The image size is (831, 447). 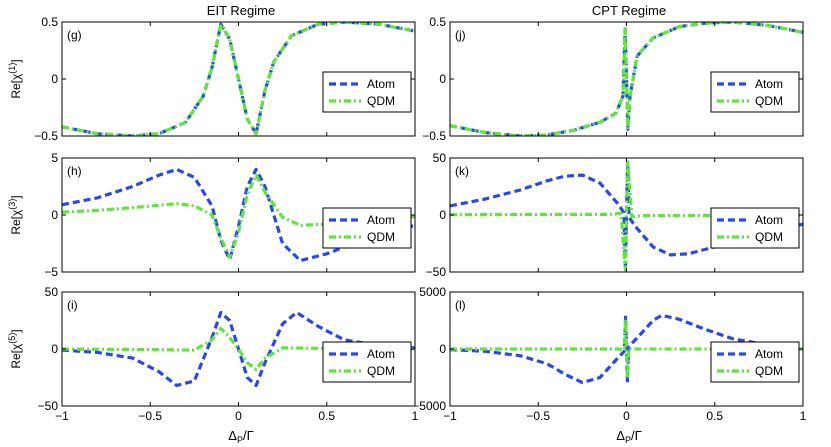 I want to click on series-group-k, so click(x=626, y=215).